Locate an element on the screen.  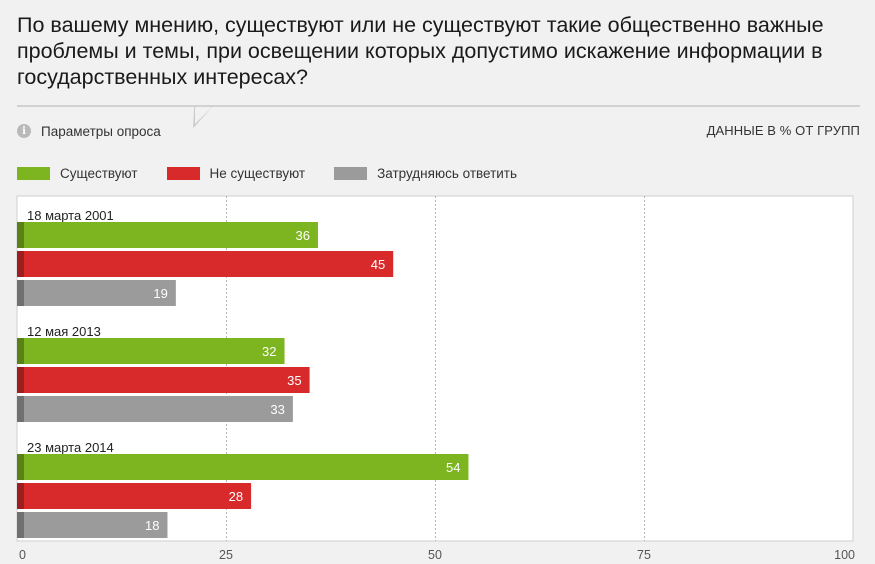
legend-swatch-green is located at coordinates (33, 173).